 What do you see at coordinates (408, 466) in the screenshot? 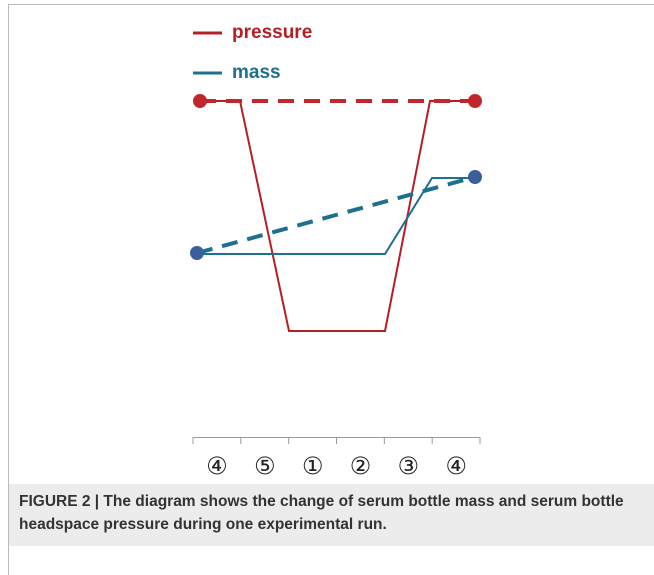
I see `step-label: ③` at bounding box center [408, 466].